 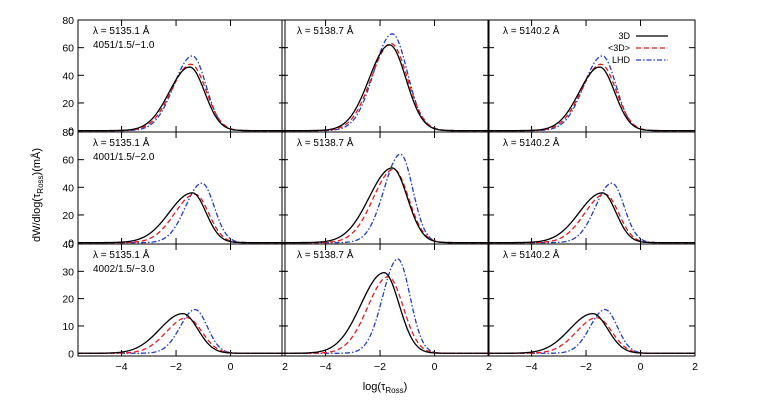 I want to click on panel-r3-c1: λ = 5135.1 Å 4002/1.5/−3.0, so click(x=181, y=300).